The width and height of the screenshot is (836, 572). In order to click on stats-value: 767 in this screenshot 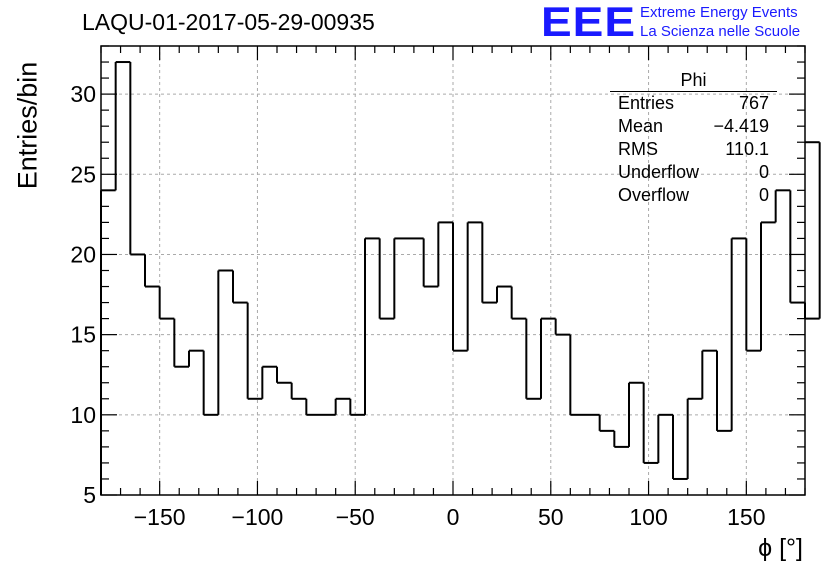, I will do `click(753, 103)`.